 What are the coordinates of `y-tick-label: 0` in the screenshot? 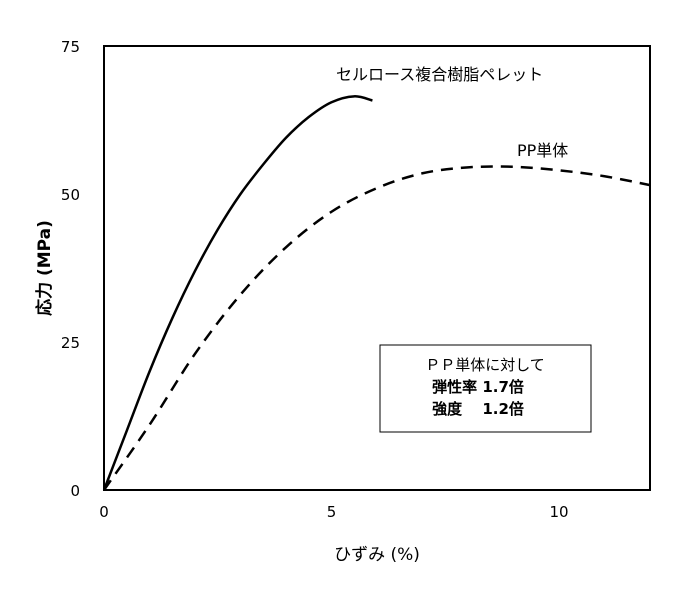 It's located at (75, 491).